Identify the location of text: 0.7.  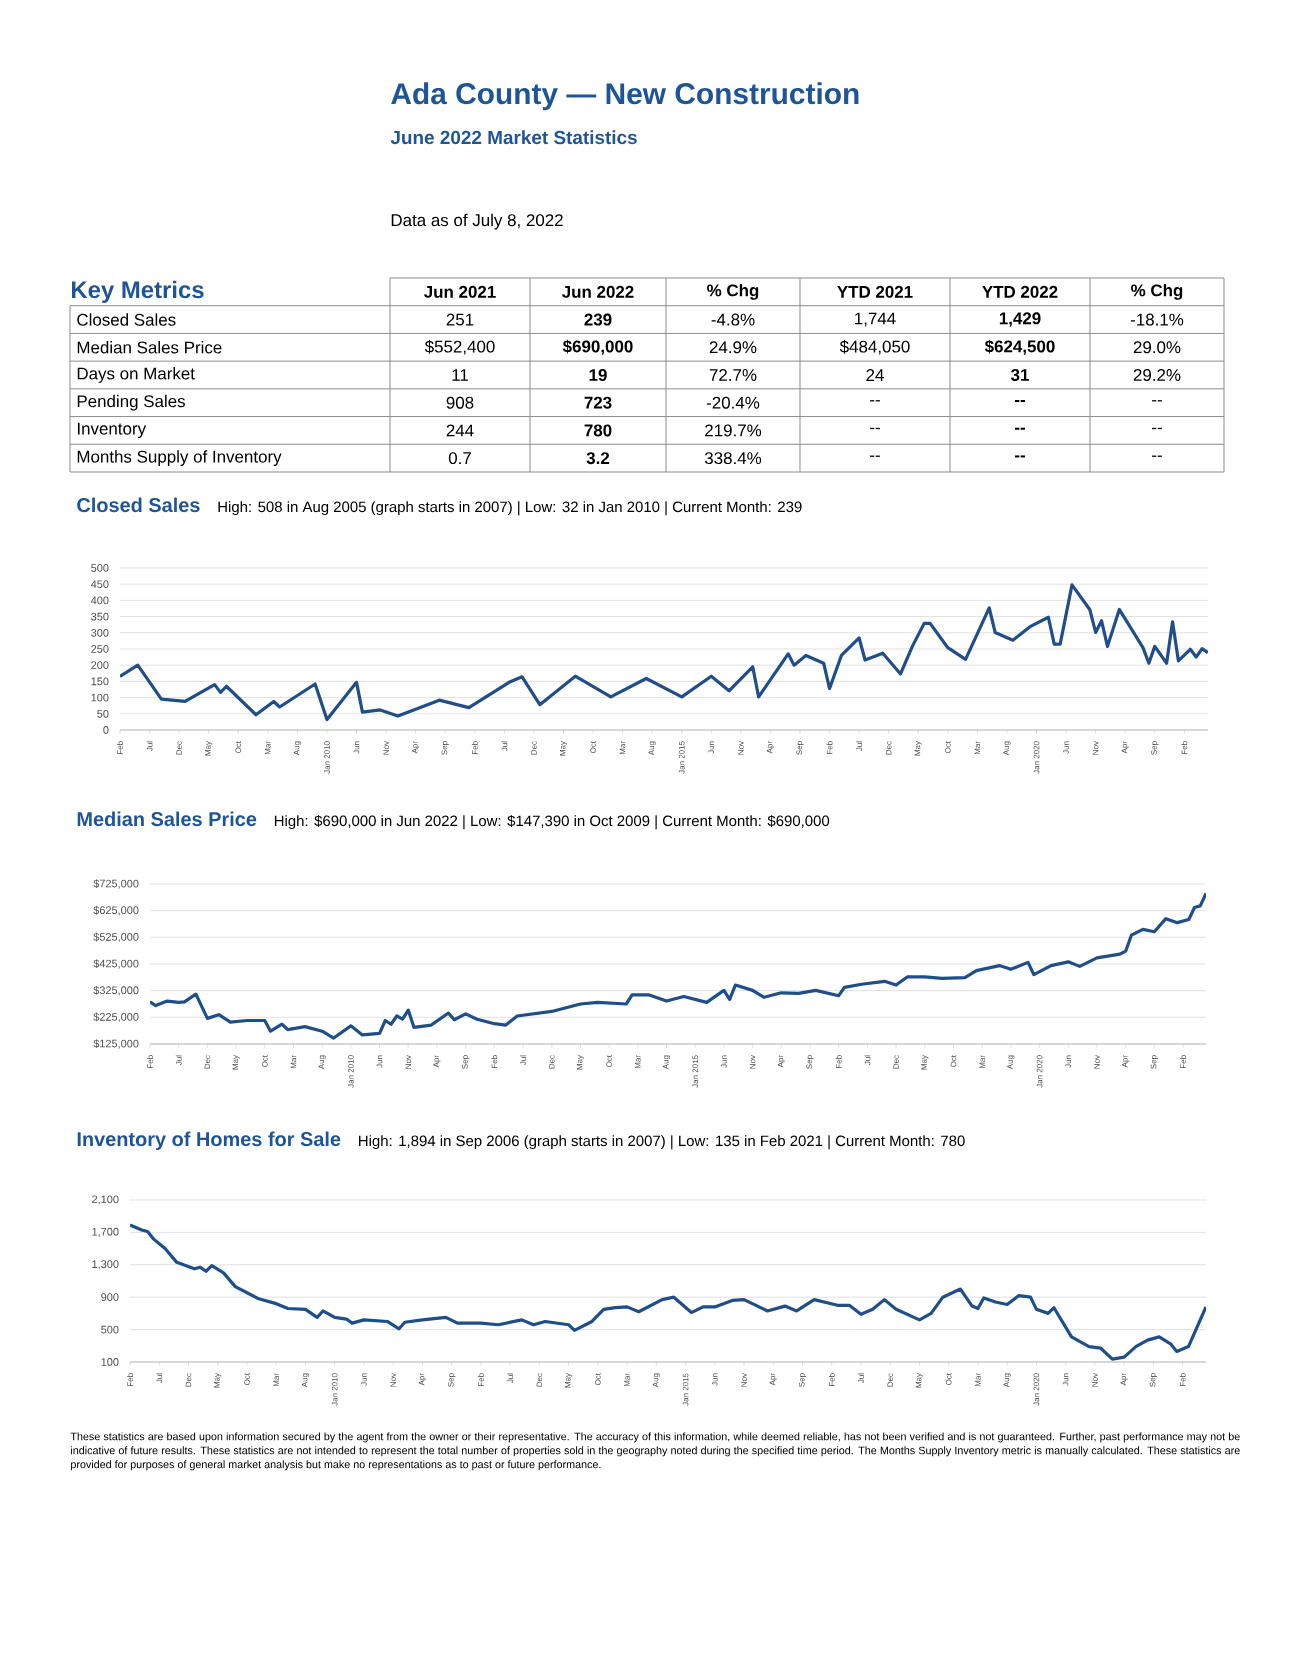
(459, 458).